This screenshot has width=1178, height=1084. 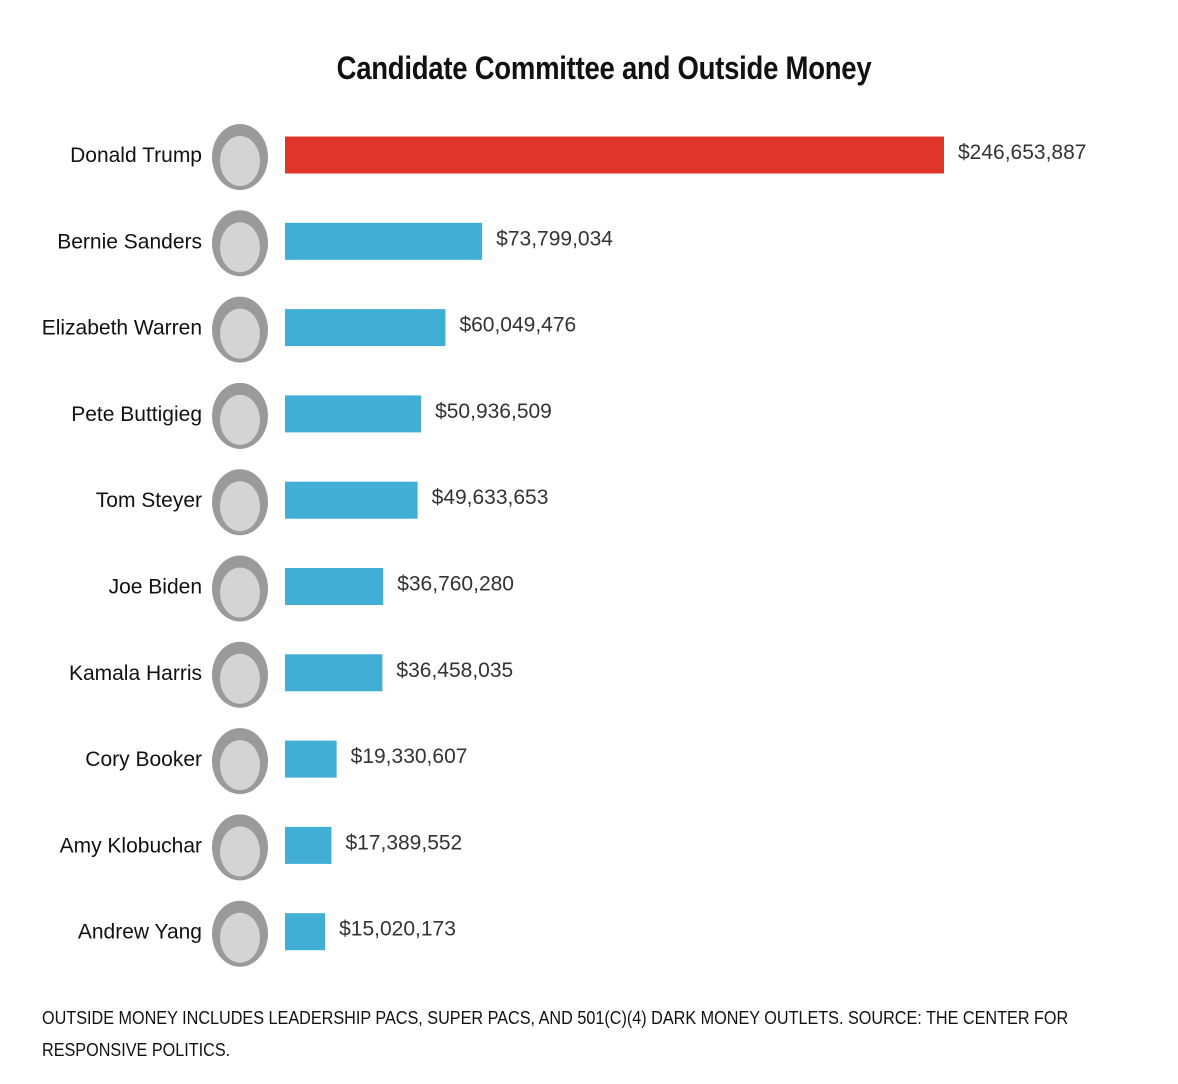 What do you see at coordinates (455, 584) in the screenshot?
I see `value-label: $36,760,280` at bounding box center [455, 584].